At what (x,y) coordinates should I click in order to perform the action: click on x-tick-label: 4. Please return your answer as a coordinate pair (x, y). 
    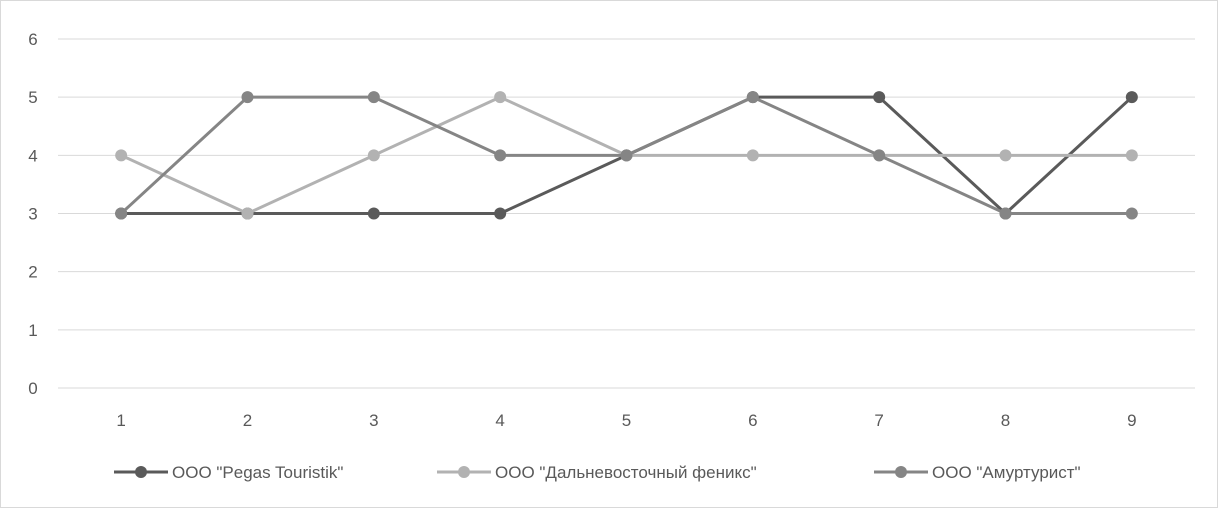
    Looking at the image, I should click on (499, 420).